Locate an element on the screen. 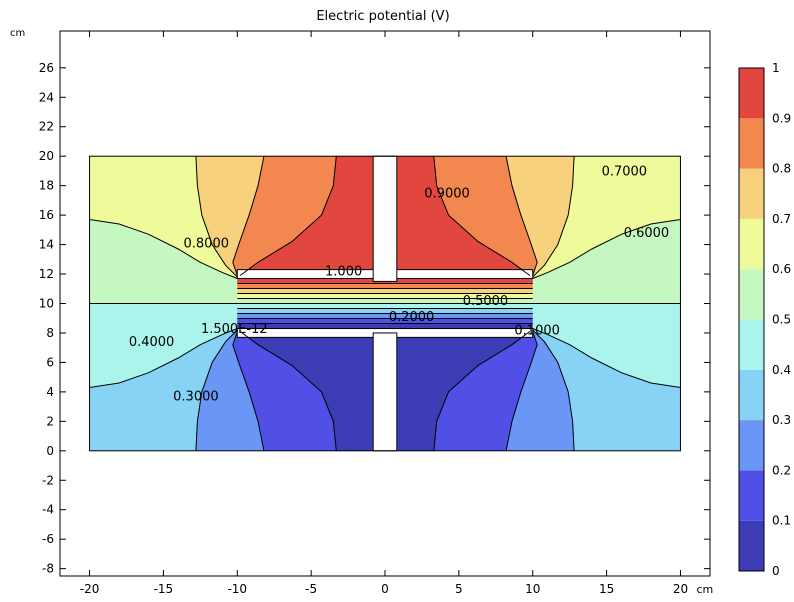 This screenshot has height=602, width=794. colorbar: 0 0.1 0.2 0.3 0.4 0.5 0.6 0.7 0.8 0.9 1 is located at coordinates (764, 319).